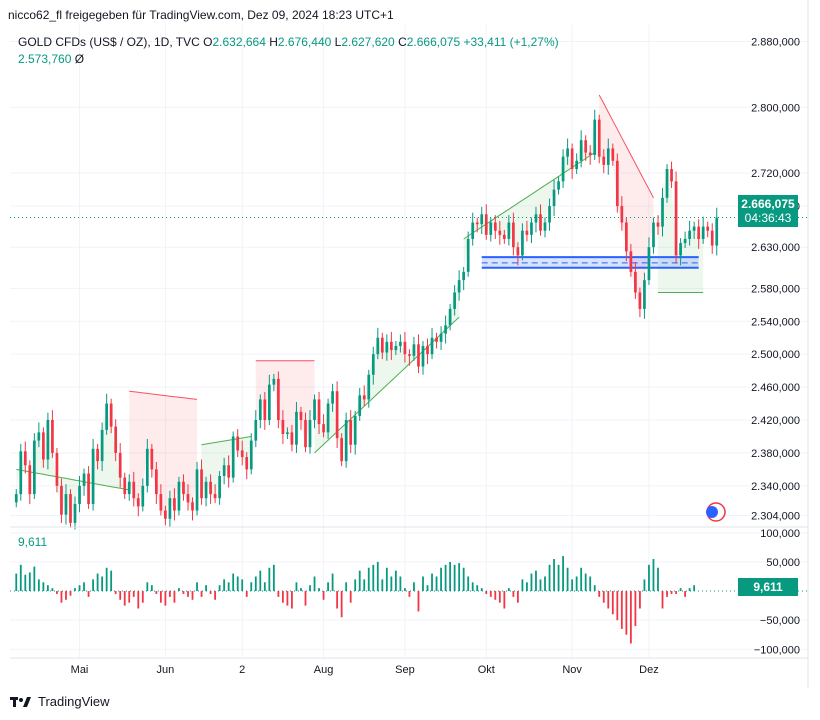 This screenshot has height=720, width=820. What do you see at coordinates (79, 59) in the screenshot?
I see `indicator-settings-icon: Ø` at bounding box center [79, 59].